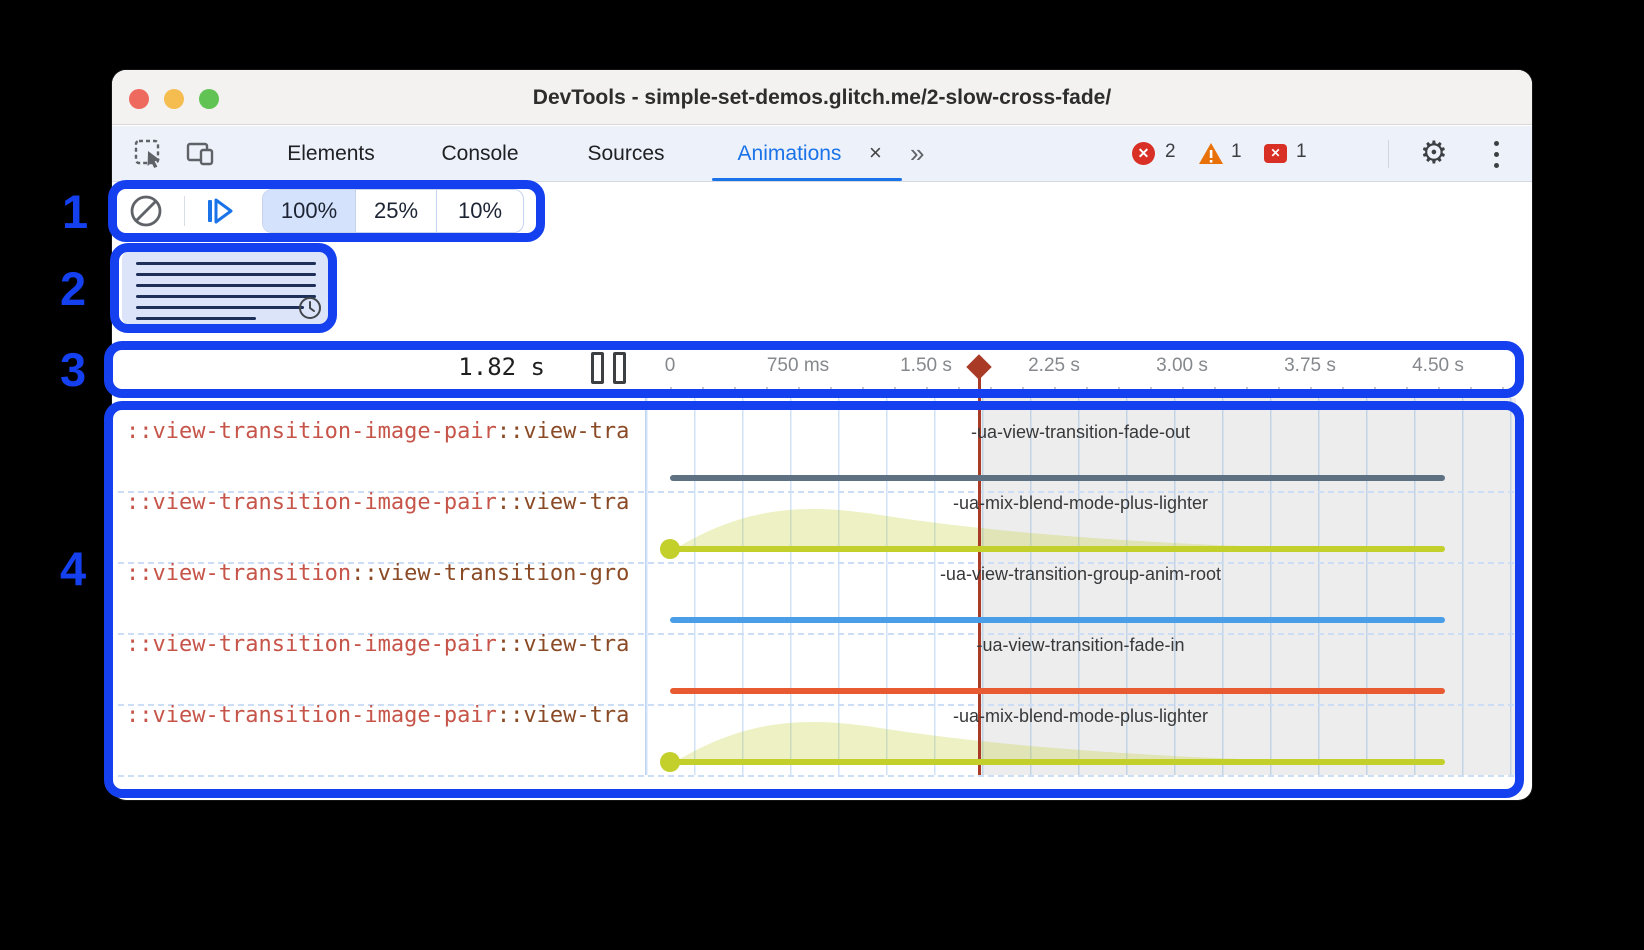 This screenshot has height=950, width=1644. Describe the element at coordinates (1080, 574) in the screenshot. I see `animation-name-label: -ua-view-transition-group-anim-root` at that location.